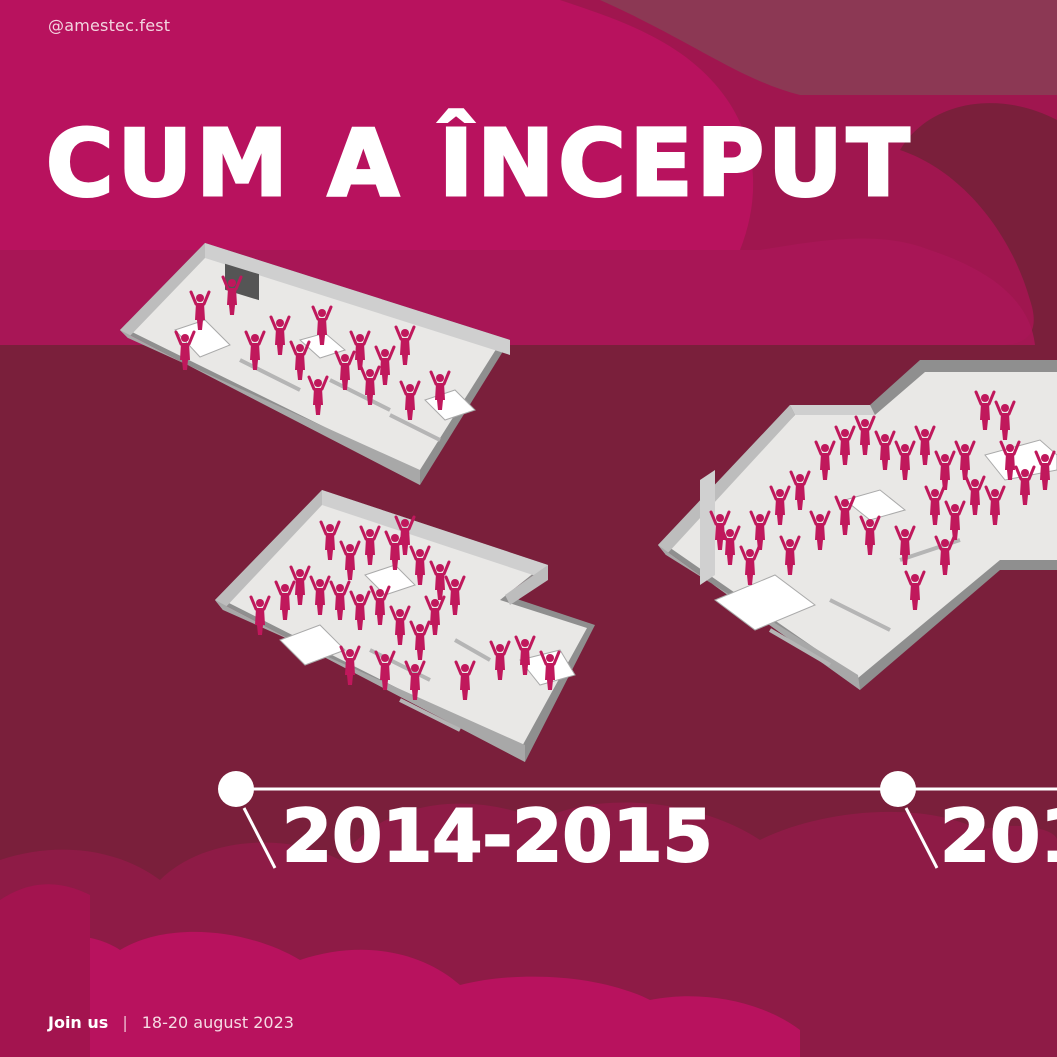  I want to click on timeline-year-2: 201, so click(998, 836).